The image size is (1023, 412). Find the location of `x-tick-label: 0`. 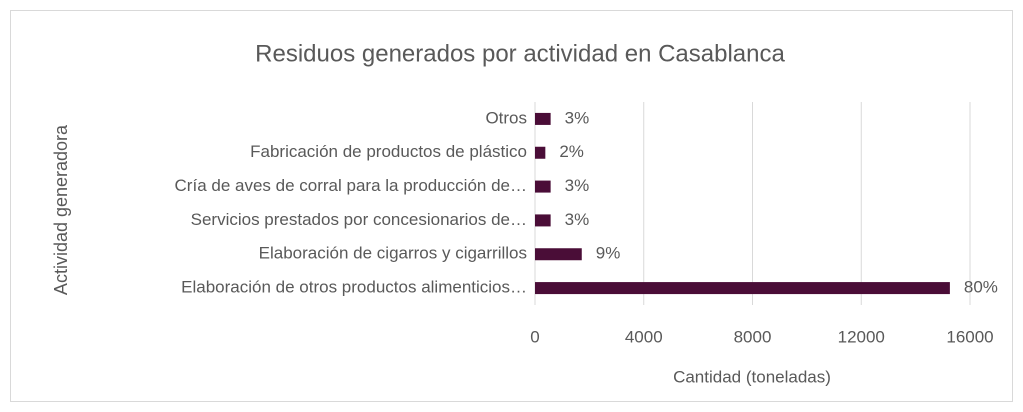

x-tick-label: 0 is located at coordinates (534, 336).